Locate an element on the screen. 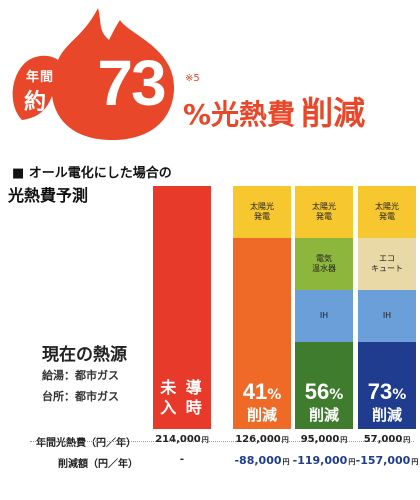 The width and height of the screenshot is (420, 500). column-reduction: 41% 削減 is located at coordinates (262, 402).